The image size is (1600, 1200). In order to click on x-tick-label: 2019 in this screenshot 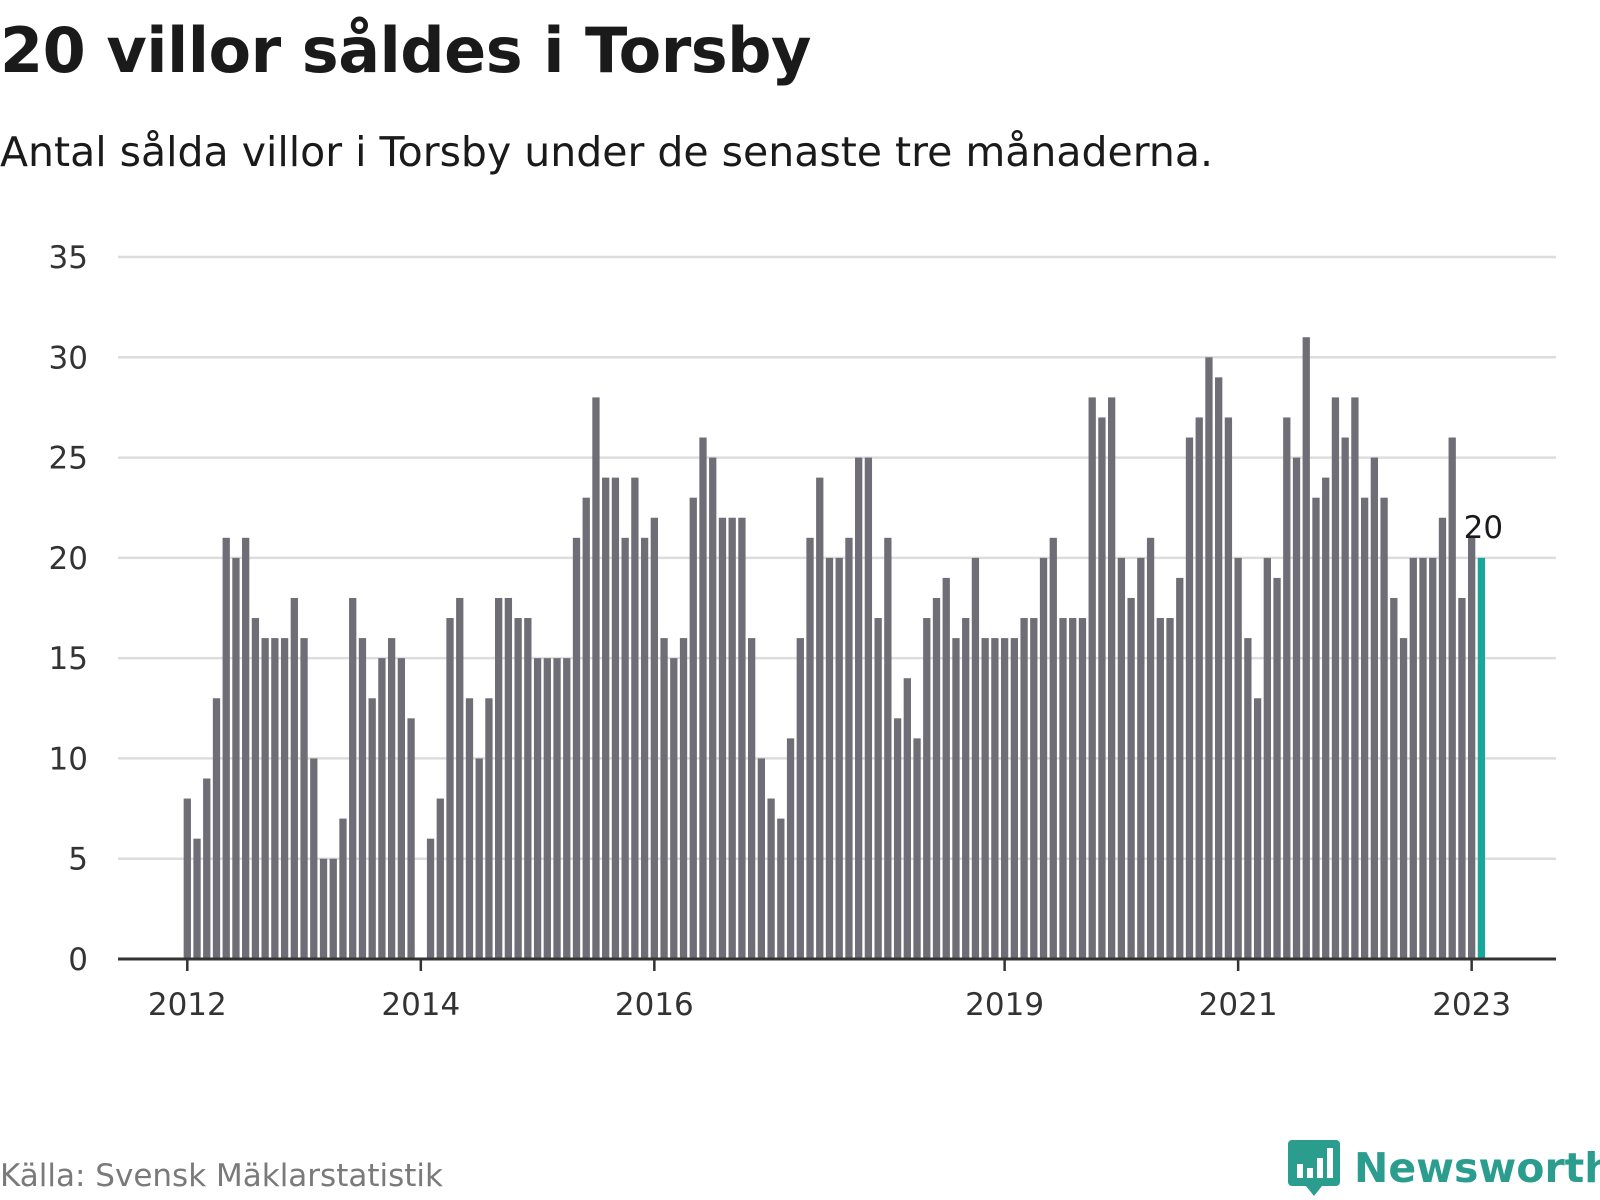, I will do `click(1004, 1005)`.